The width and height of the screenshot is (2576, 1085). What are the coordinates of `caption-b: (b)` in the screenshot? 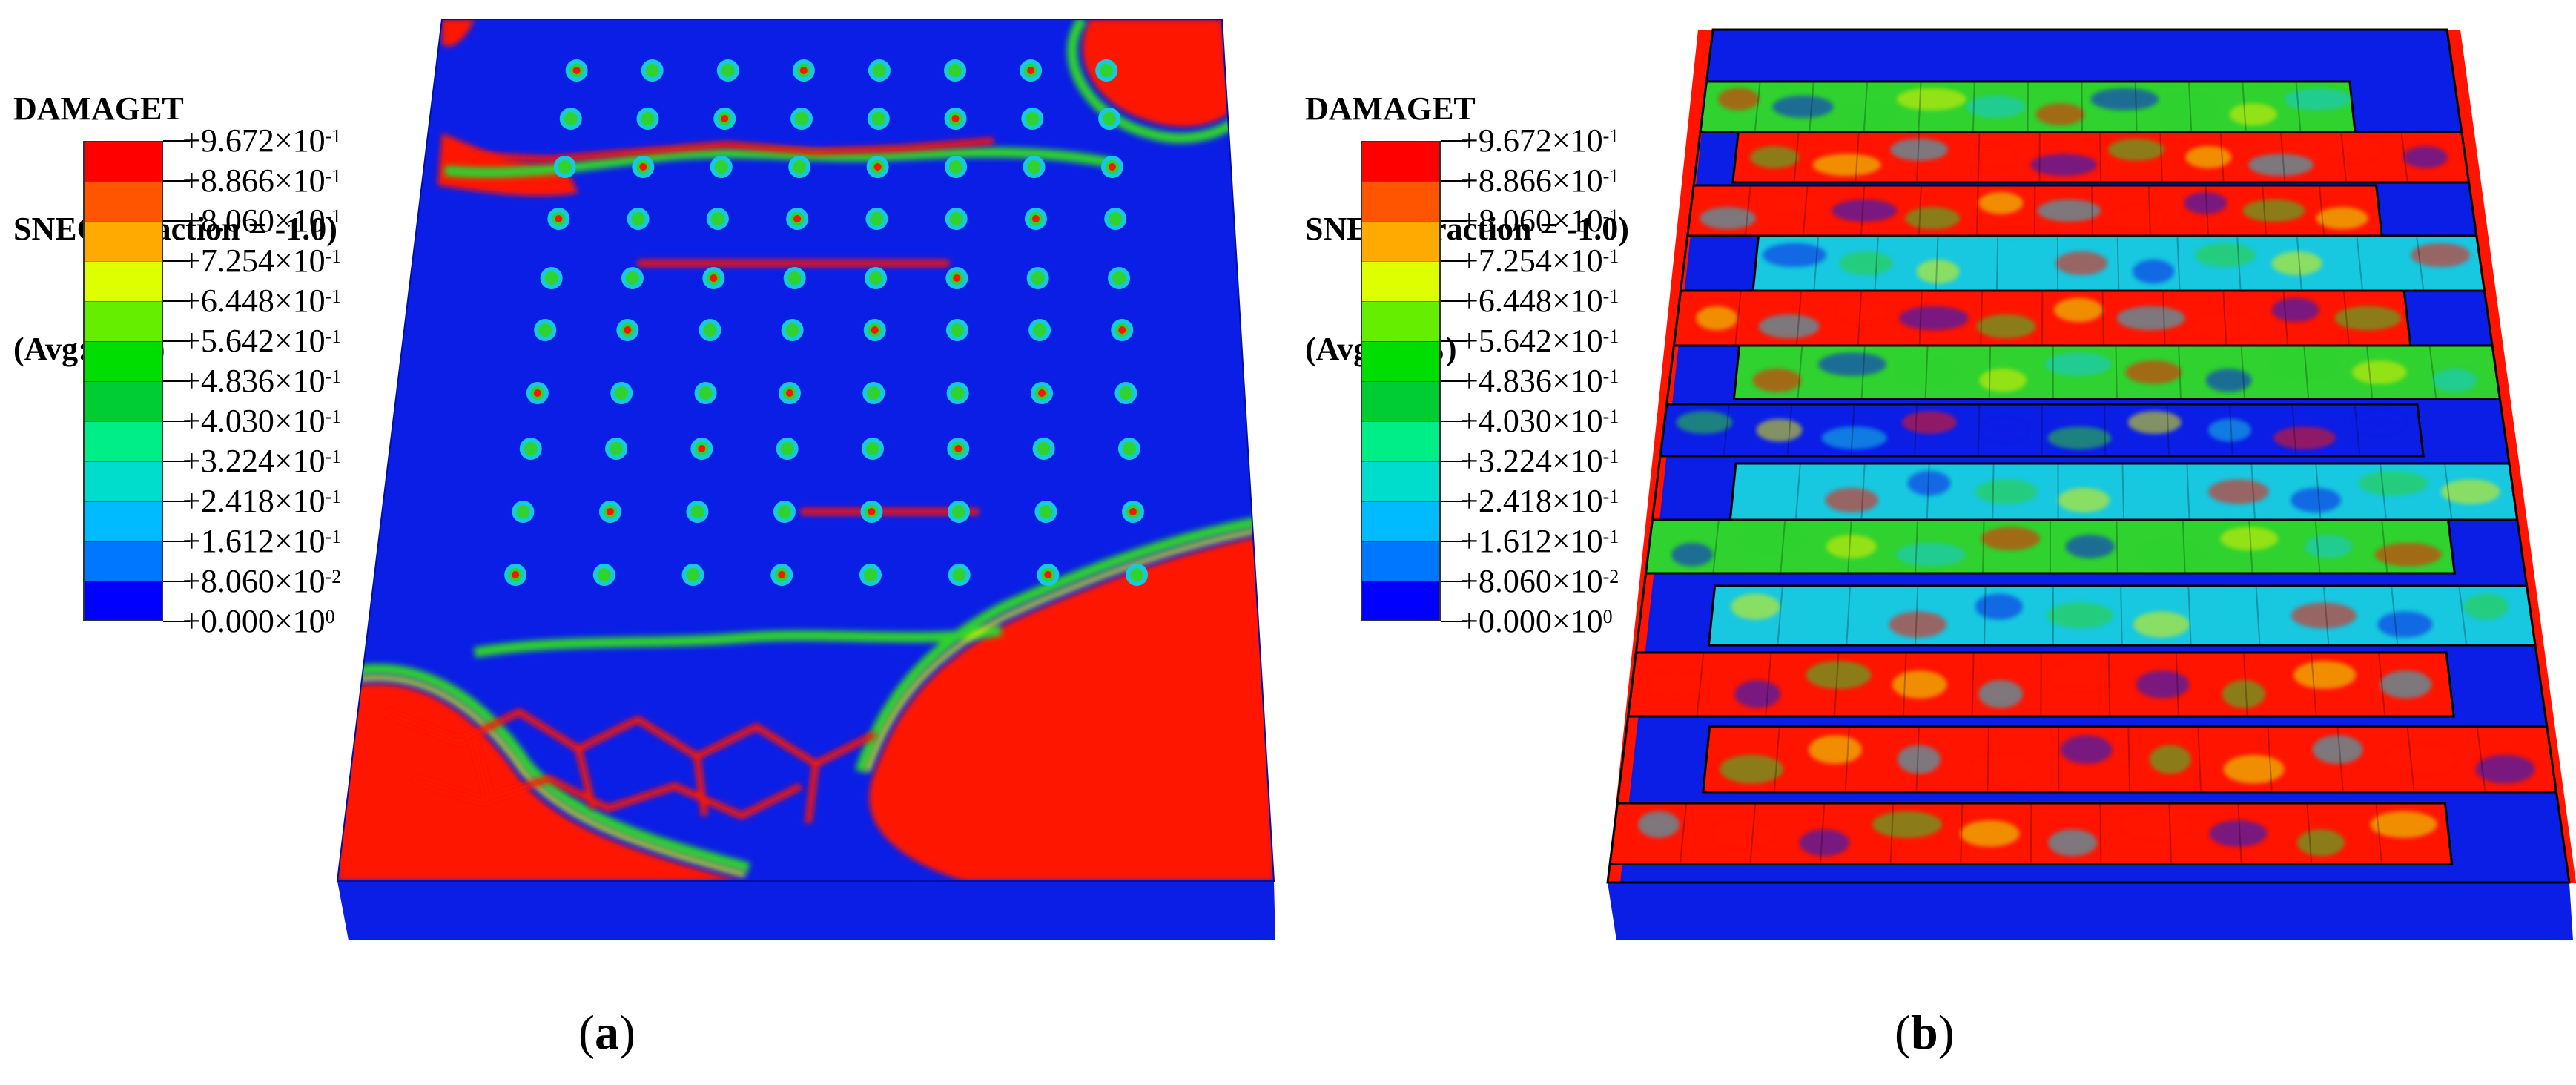 It's located at (1925, 1033).